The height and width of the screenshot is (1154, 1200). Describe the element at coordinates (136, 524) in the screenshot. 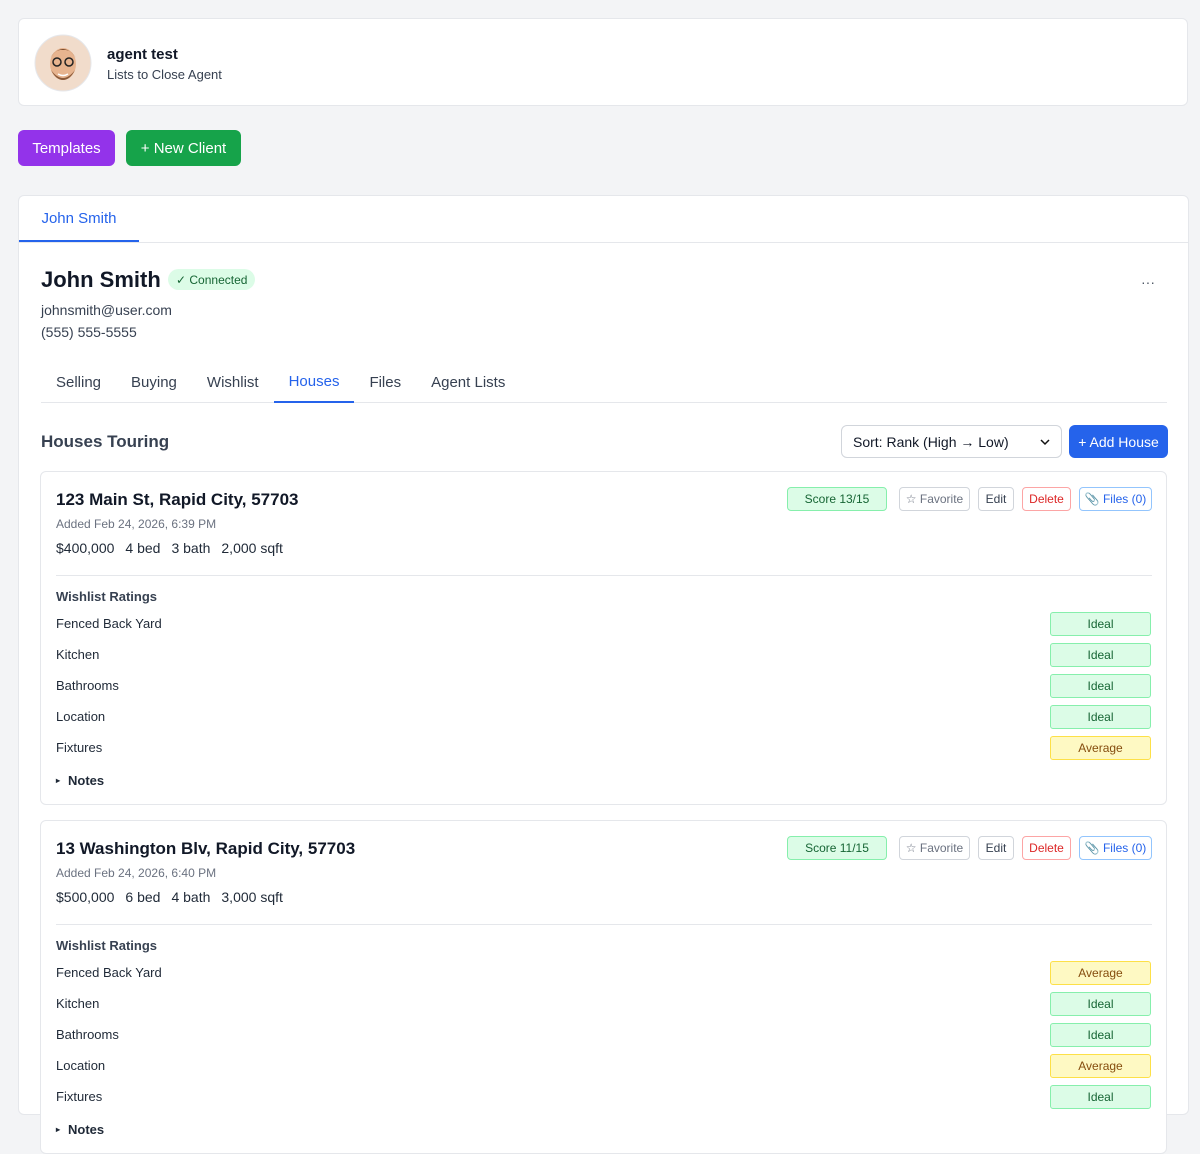

I see `house-added: Added Feb 24, 2026, 6:39 PM` at that location.